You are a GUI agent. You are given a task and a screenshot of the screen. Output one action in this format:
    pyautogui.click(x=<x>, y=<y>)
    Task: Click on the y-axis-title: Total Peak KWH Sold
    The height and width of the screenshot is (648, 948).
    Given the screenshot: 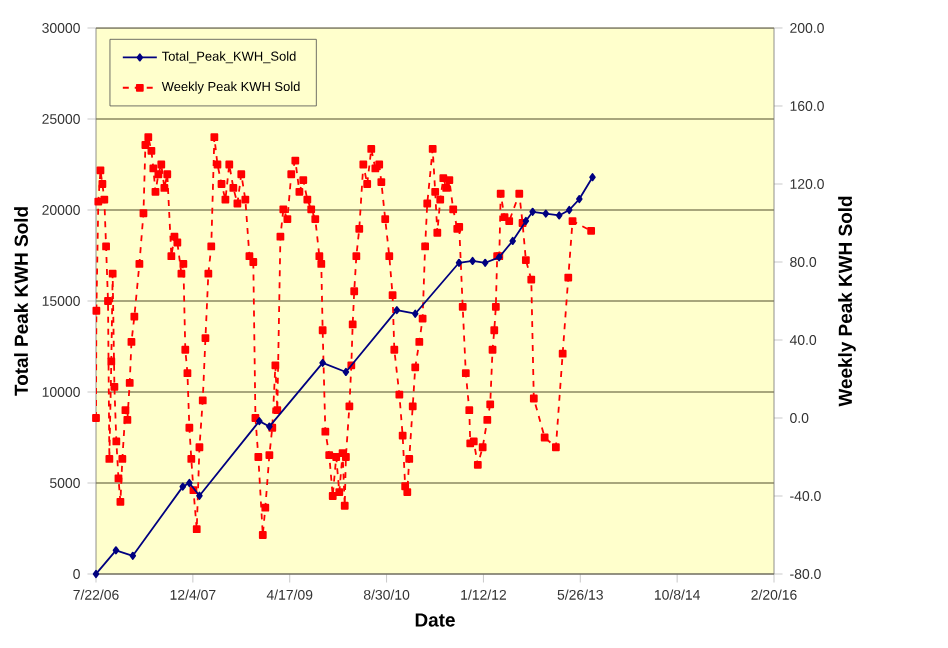 What is the action you would take?
    pyautogui.click(x=21, y=301)
    